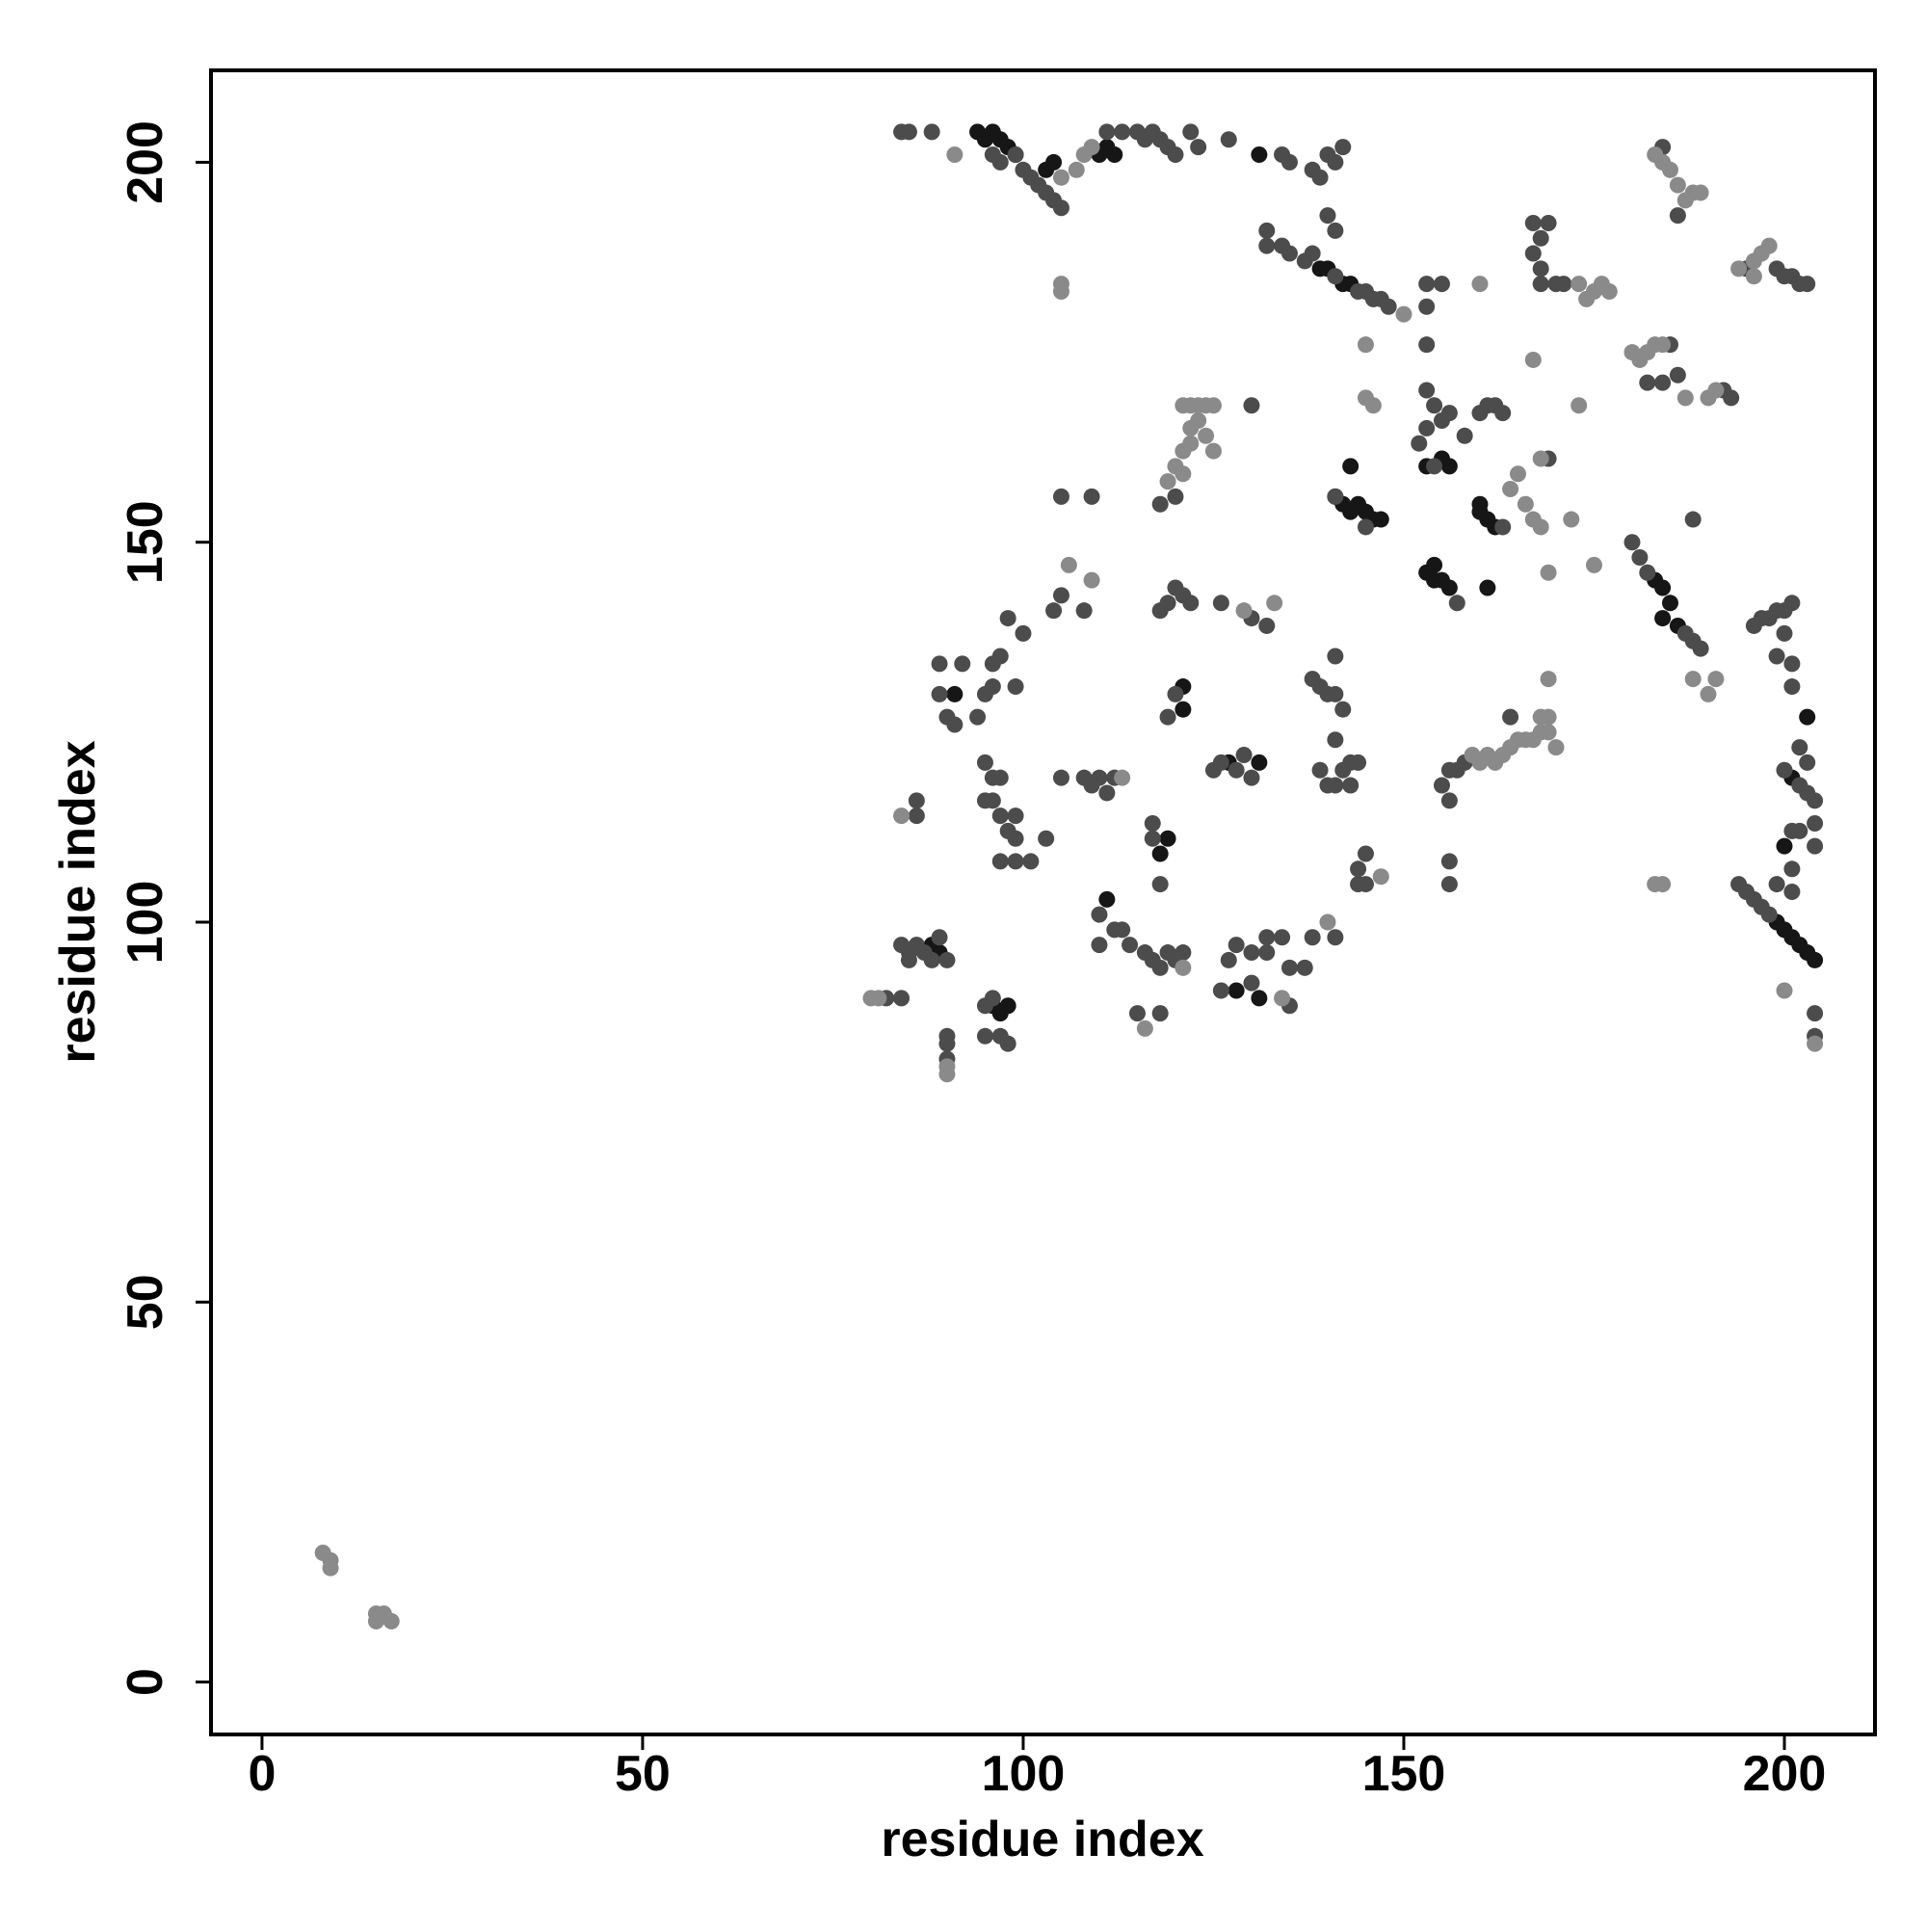 The width and height of the screenshot is (1927, 1932). What do you see at coordinates (145, 1302) in the screenshot?
I see `y-tick-label: 50` at bounding box center [145, 1302].